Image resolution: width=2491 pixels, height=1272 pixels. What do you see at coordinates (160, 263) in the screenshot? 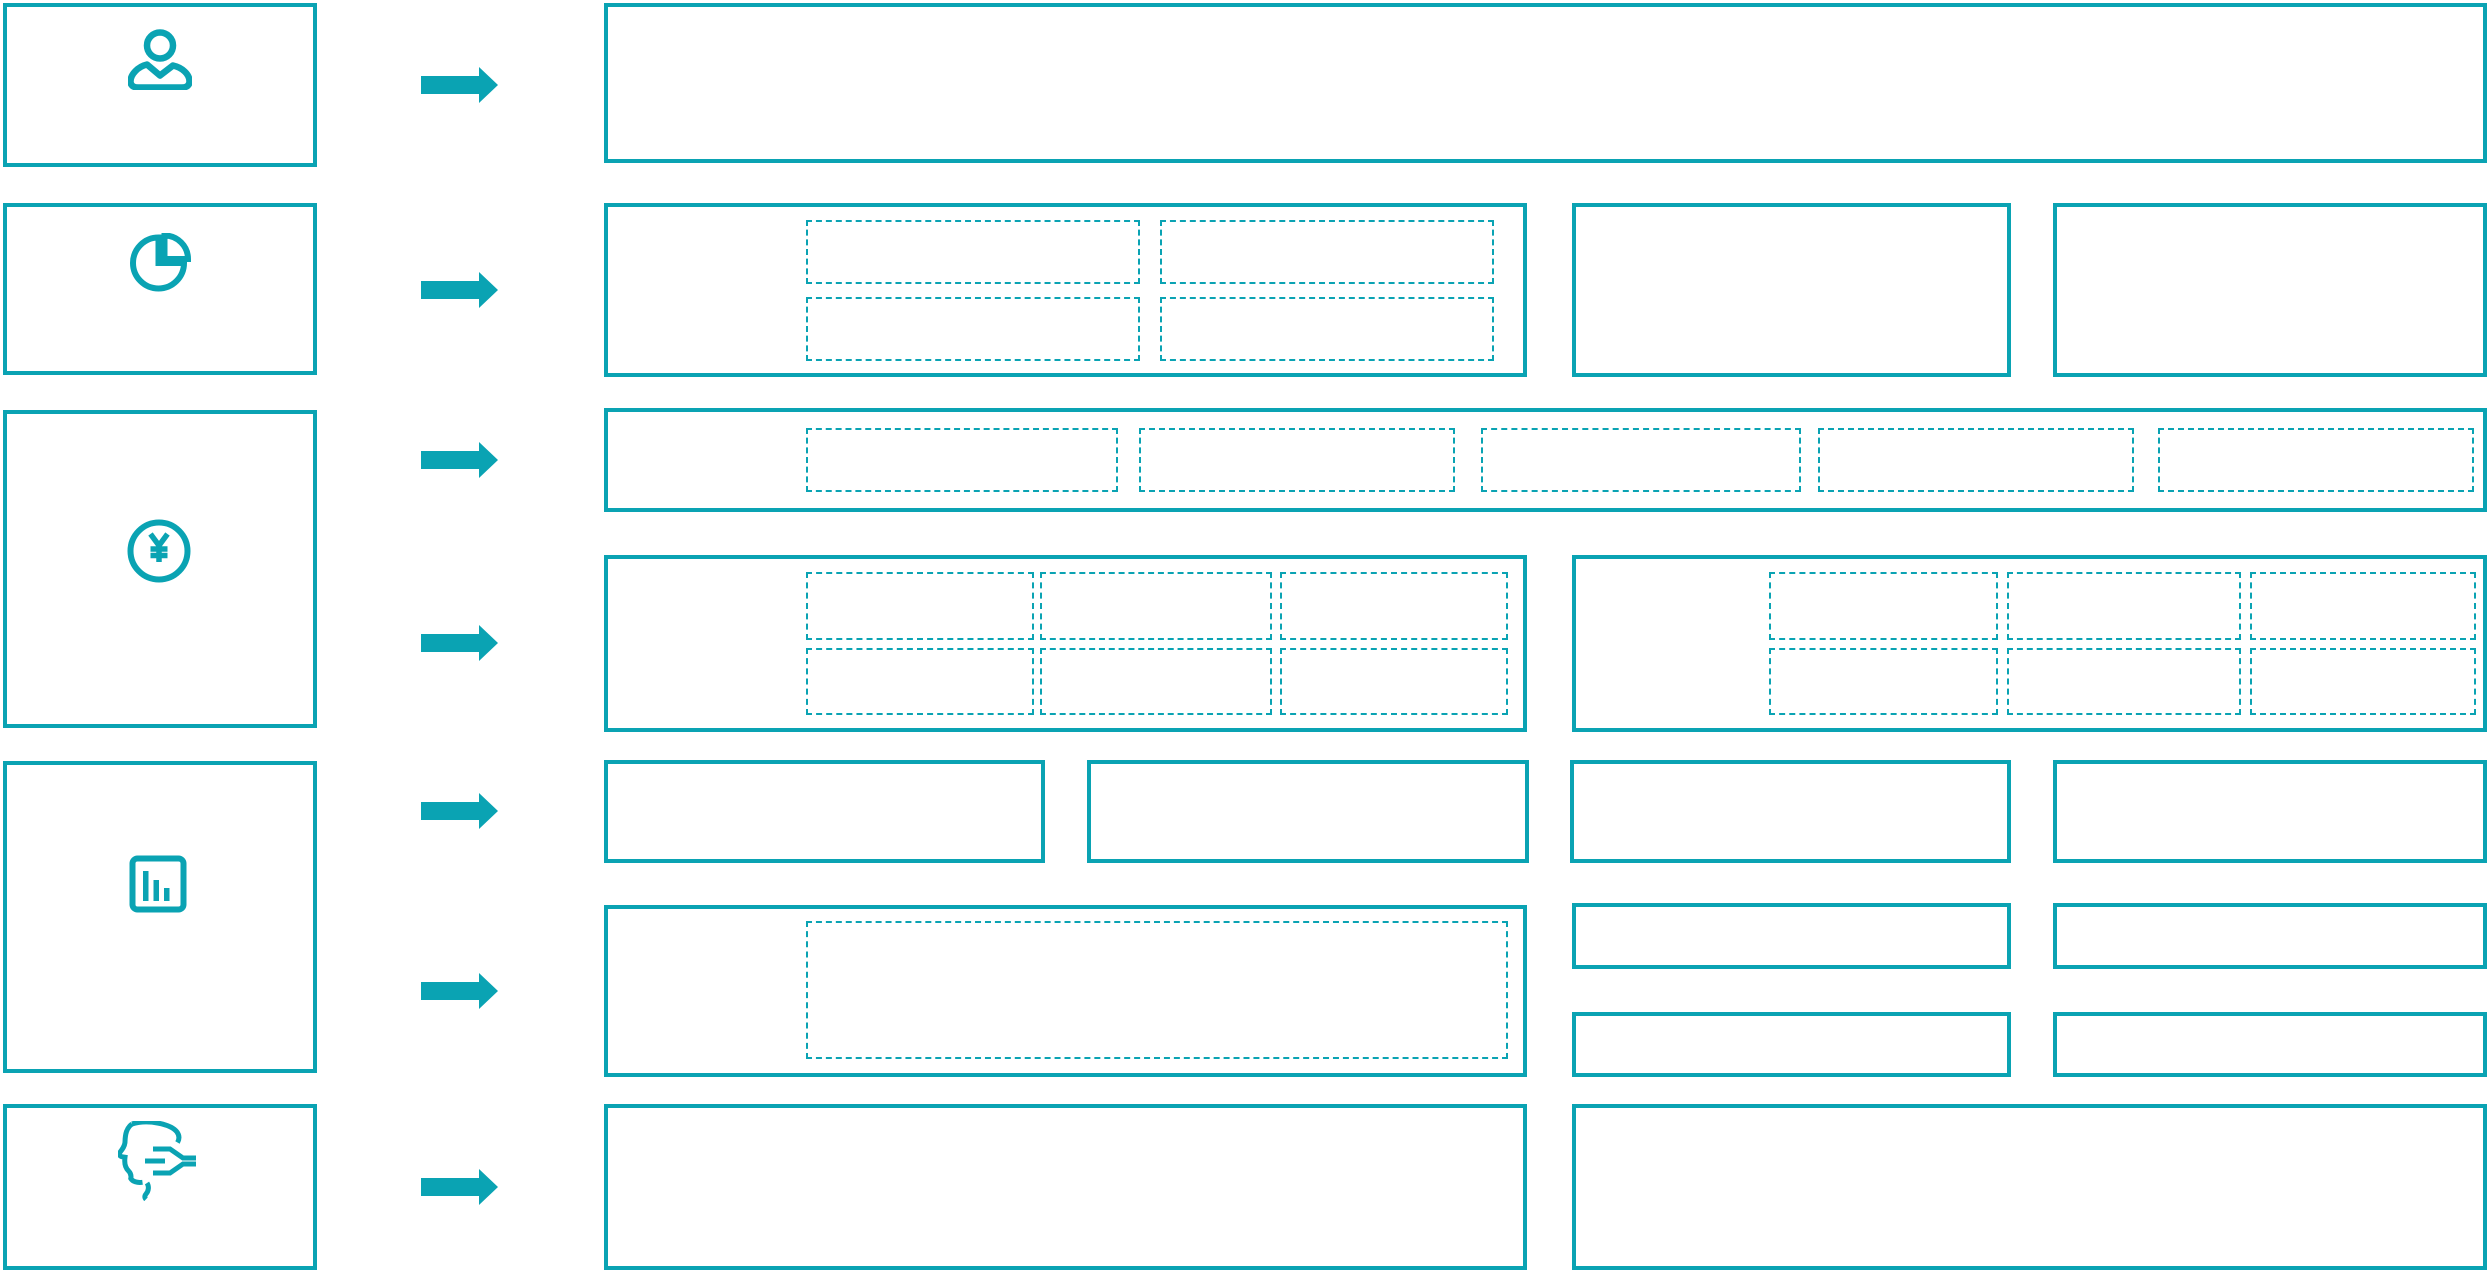
I see `pie-chart-icon` at bounding box center [160, 263].